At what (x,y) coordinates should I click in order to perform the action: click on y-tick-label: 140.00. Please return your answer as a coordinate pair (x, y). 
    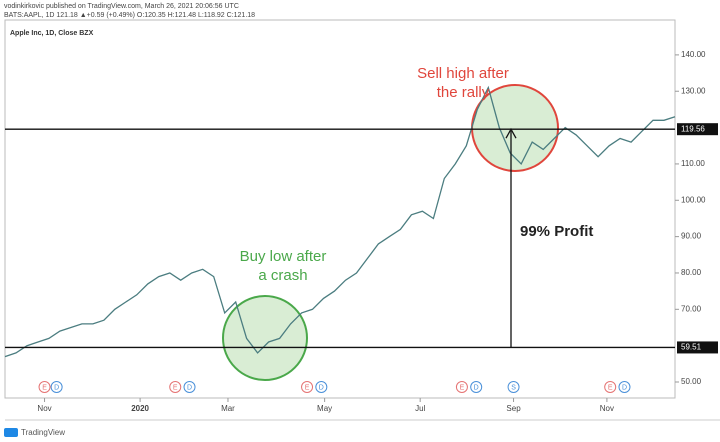
    Looking at the image, I should click on (693, 54).